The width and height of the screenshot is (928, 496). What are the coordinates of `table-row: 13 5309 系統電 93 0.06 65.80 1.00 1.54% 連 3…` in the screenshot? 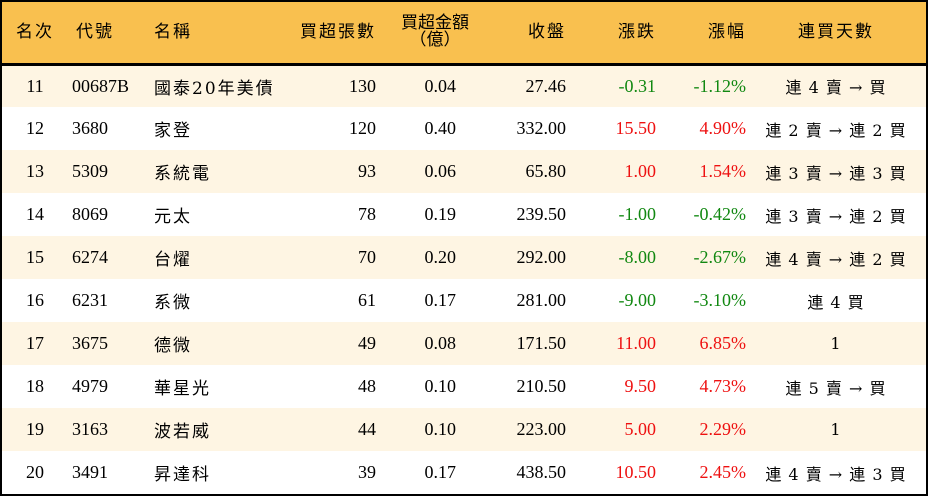 It's located at (464, 171).